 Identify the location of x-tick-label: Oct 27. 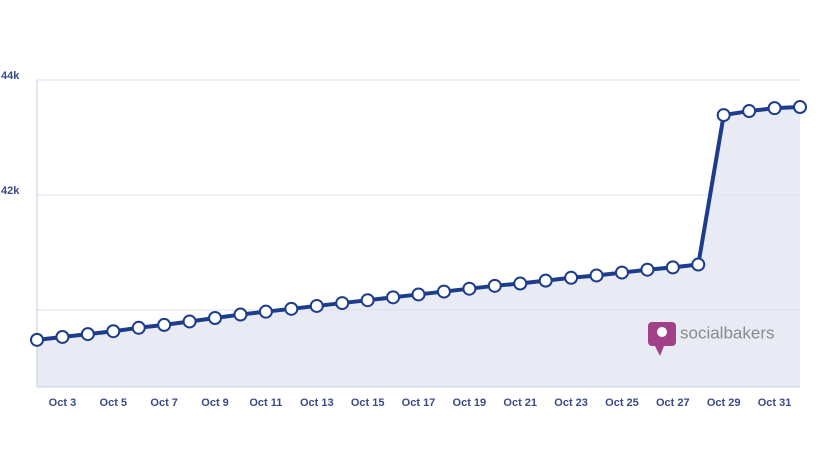
(673, 403).